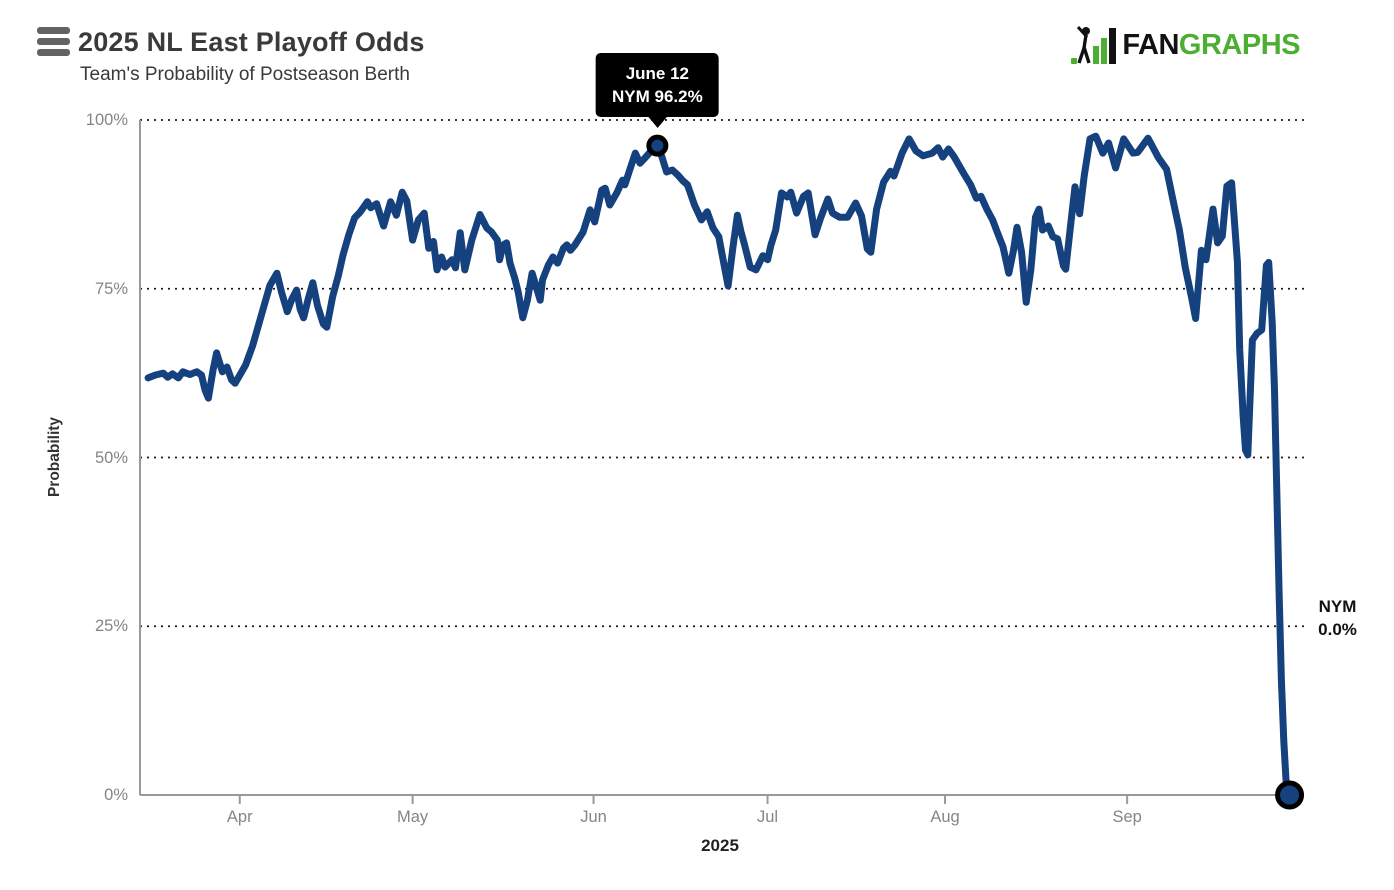 This screenshot has width=1394, height=890. I want to click on series-end-value: 0.0%, so click(1337, 629).